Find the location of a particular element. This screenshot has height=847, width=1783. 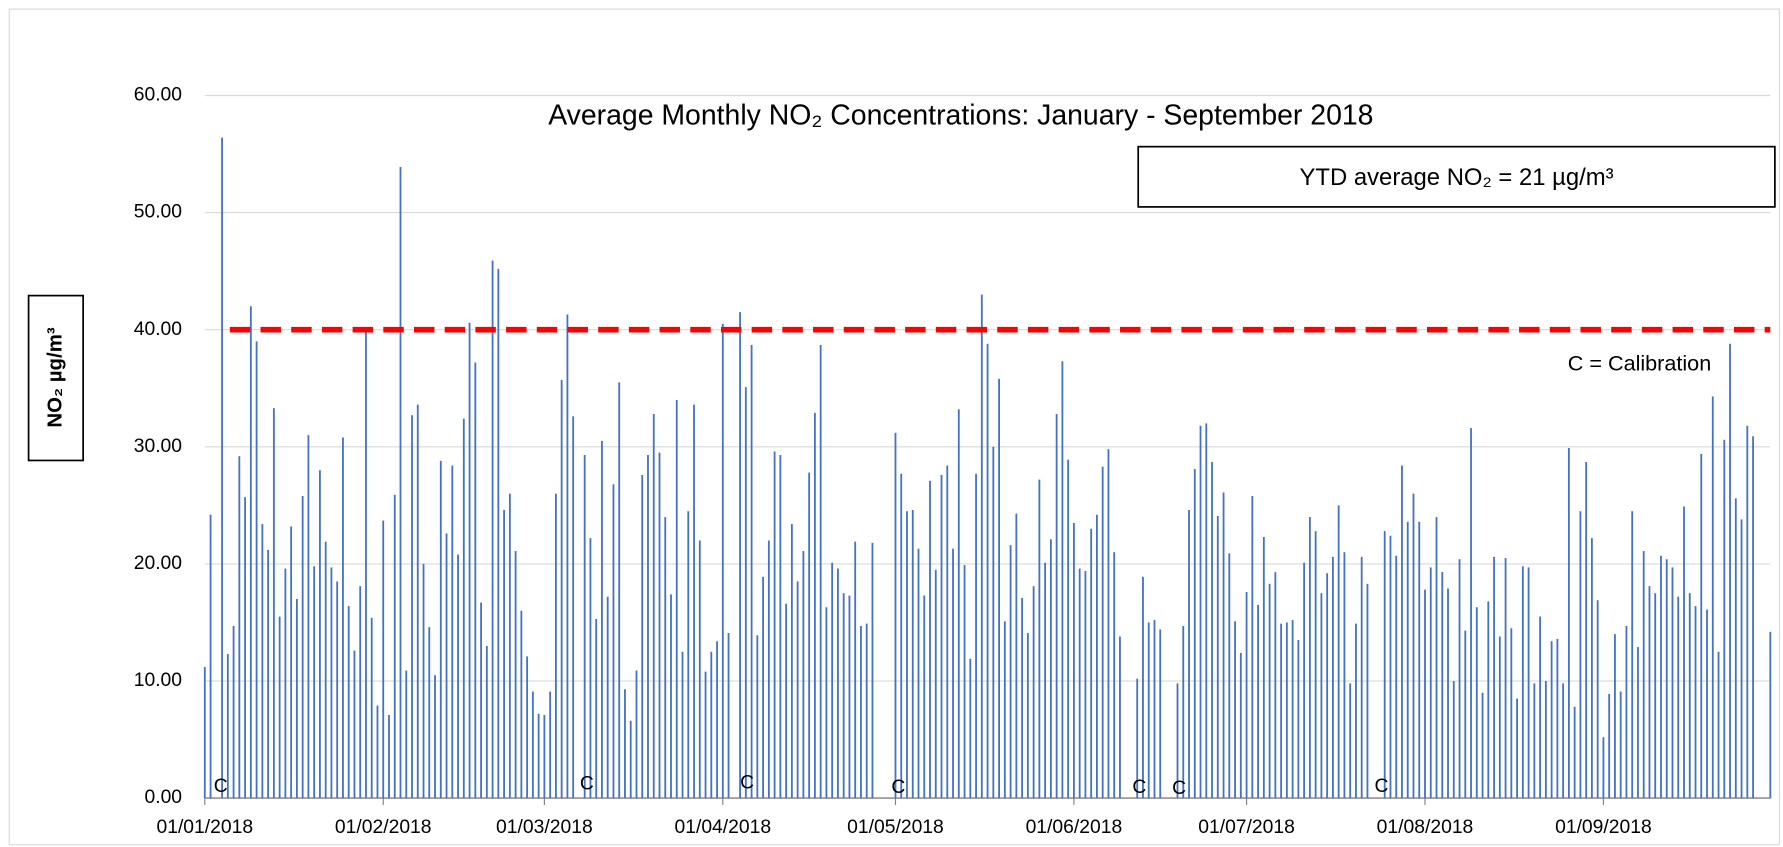

x-tick-label: 01/06/2018 is located at coordinates (1074, 827).